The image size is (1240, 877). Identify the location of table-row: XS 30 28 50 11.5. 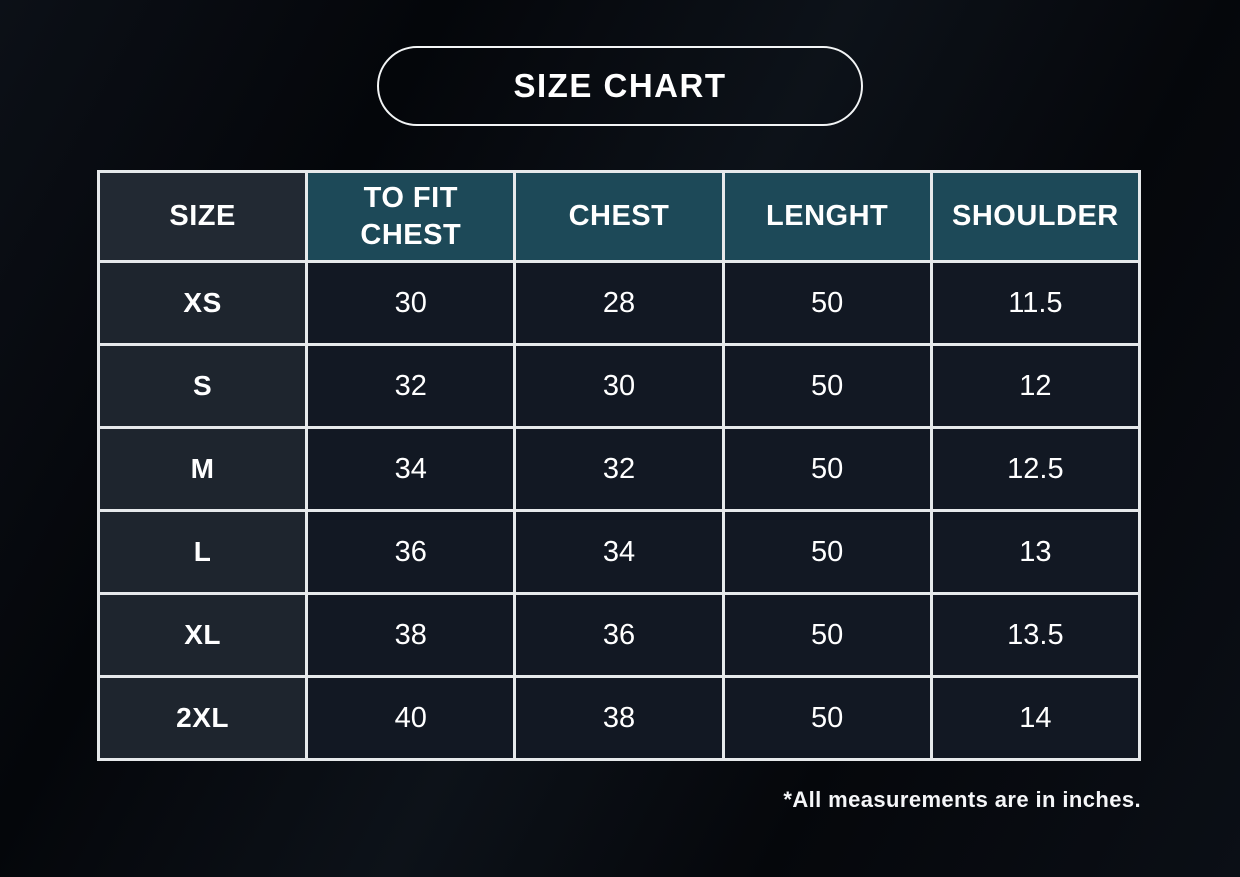
(619, 303).